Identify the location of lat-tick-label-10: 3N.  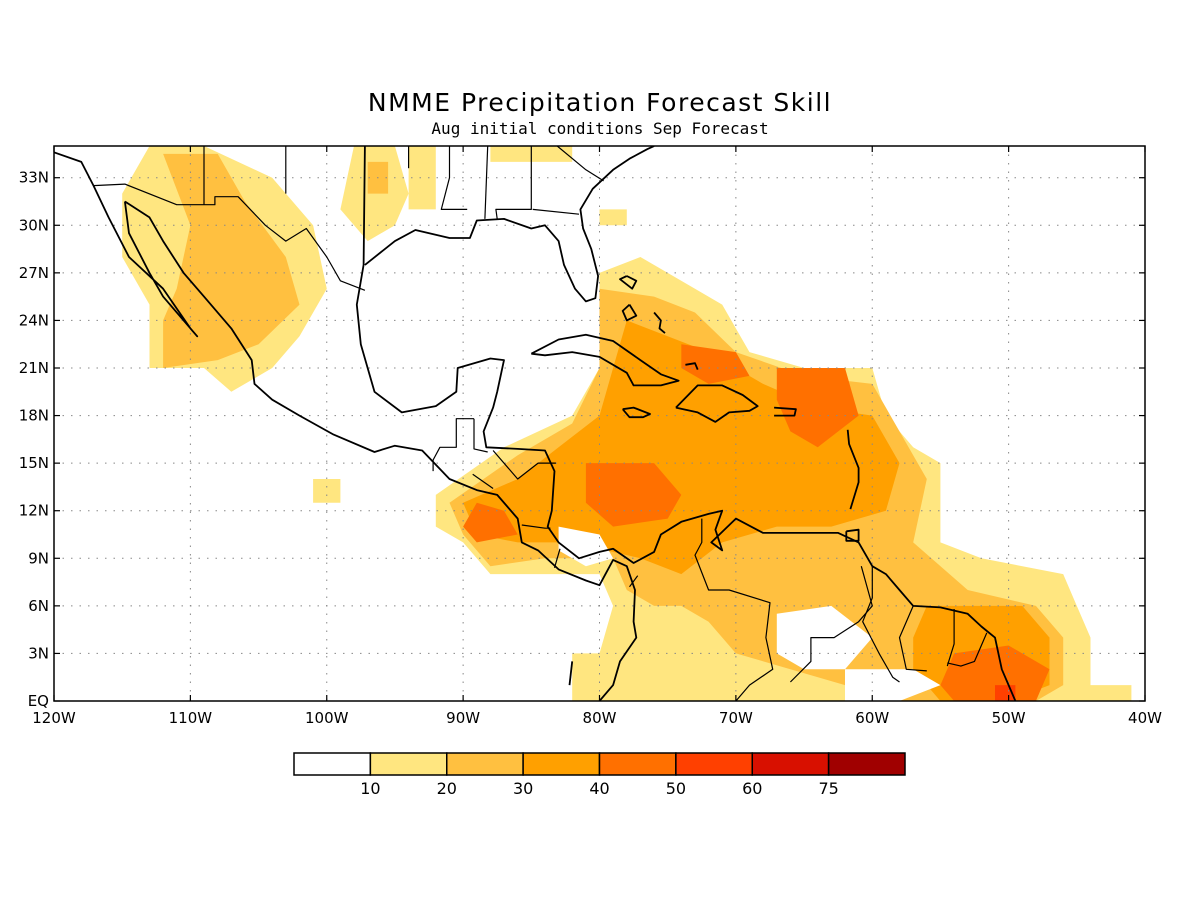
(38, 653).